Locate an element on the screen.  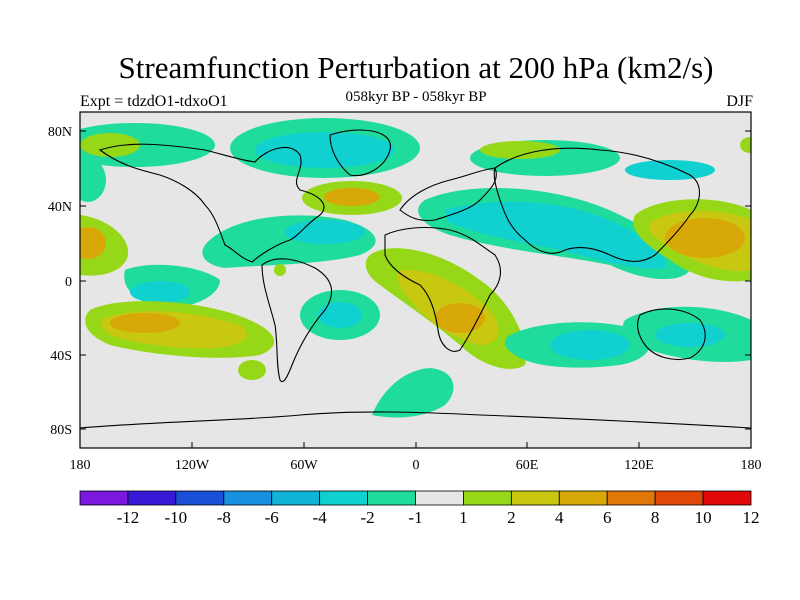
contour-spacific-inner is located at coordinates (145, 323).